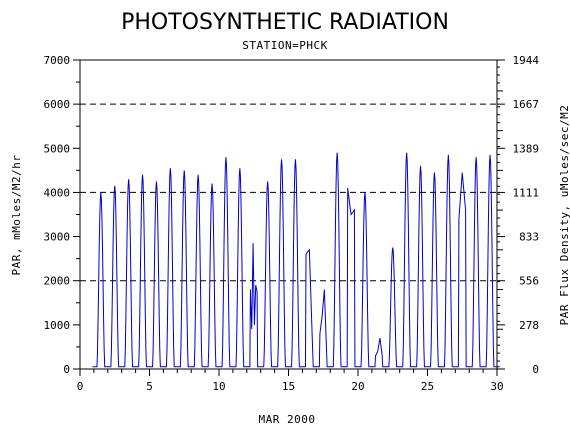 The height and width of the screenshot is (430, 570). Describe the element at coordinates (57, 237) in the screenshot. I see `y-tick-label: 3000` at that location.